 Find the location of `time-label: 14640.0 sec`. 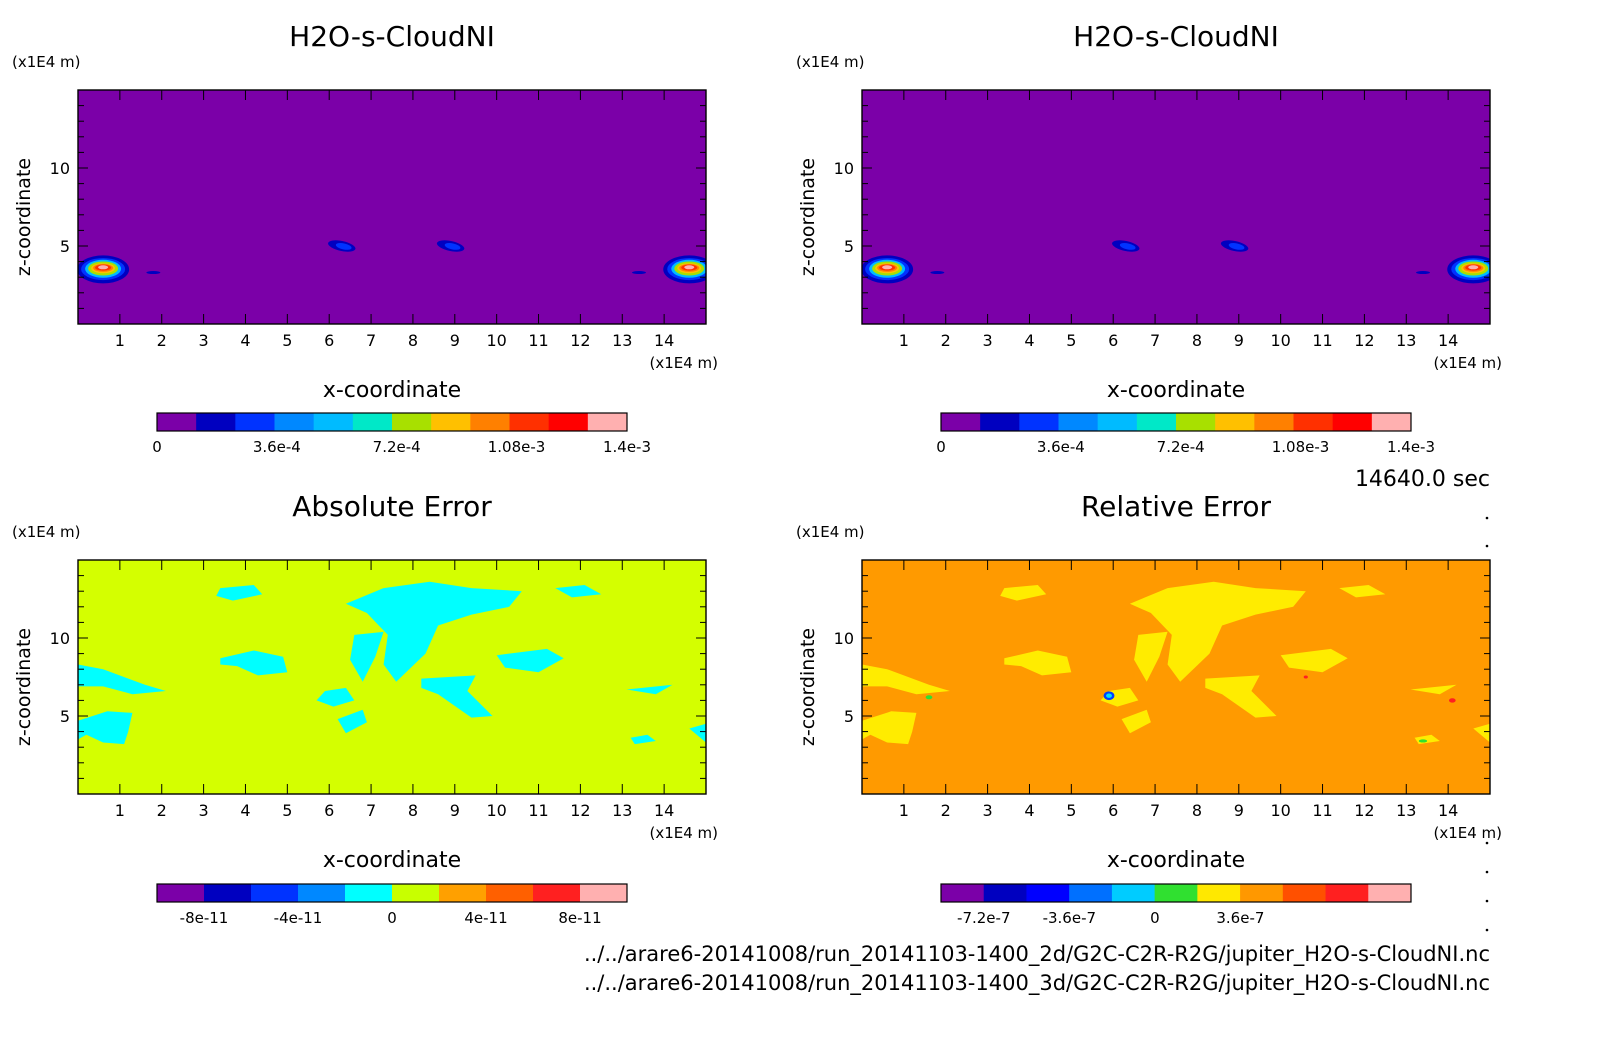

time-label: 14640.0 sec is located at coordinates (1422, 479).